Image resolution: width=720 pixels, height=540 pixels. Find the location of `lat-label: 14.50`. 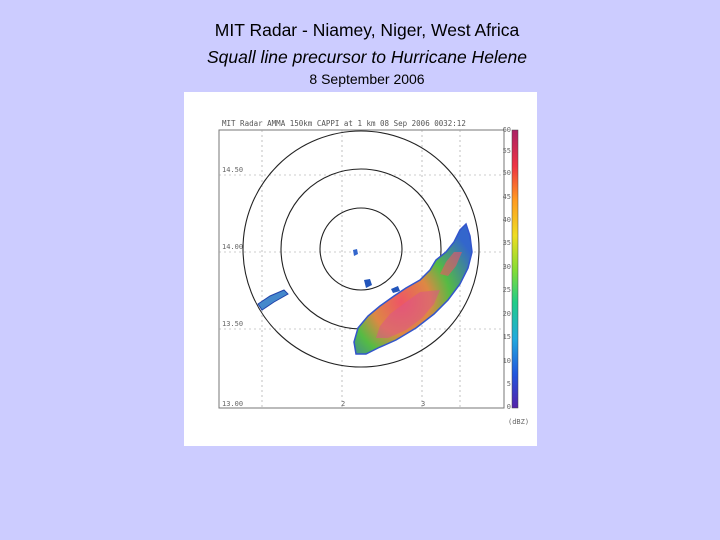

lat-label: 14.50 is located at coordinates (232, 170).